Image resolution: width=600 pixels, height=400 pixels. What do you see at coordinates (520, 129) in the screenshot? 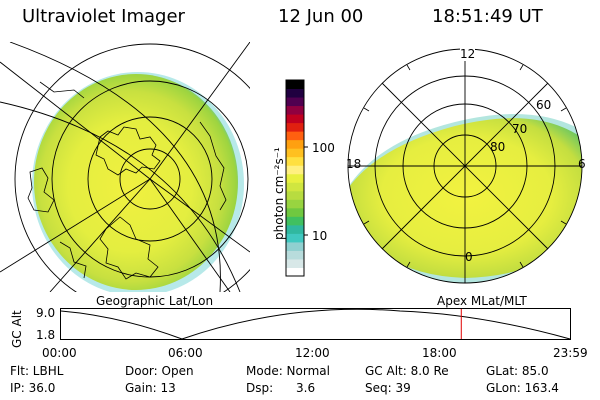
I see `mlat-label-70: 70` at bounding box center [520, 129].